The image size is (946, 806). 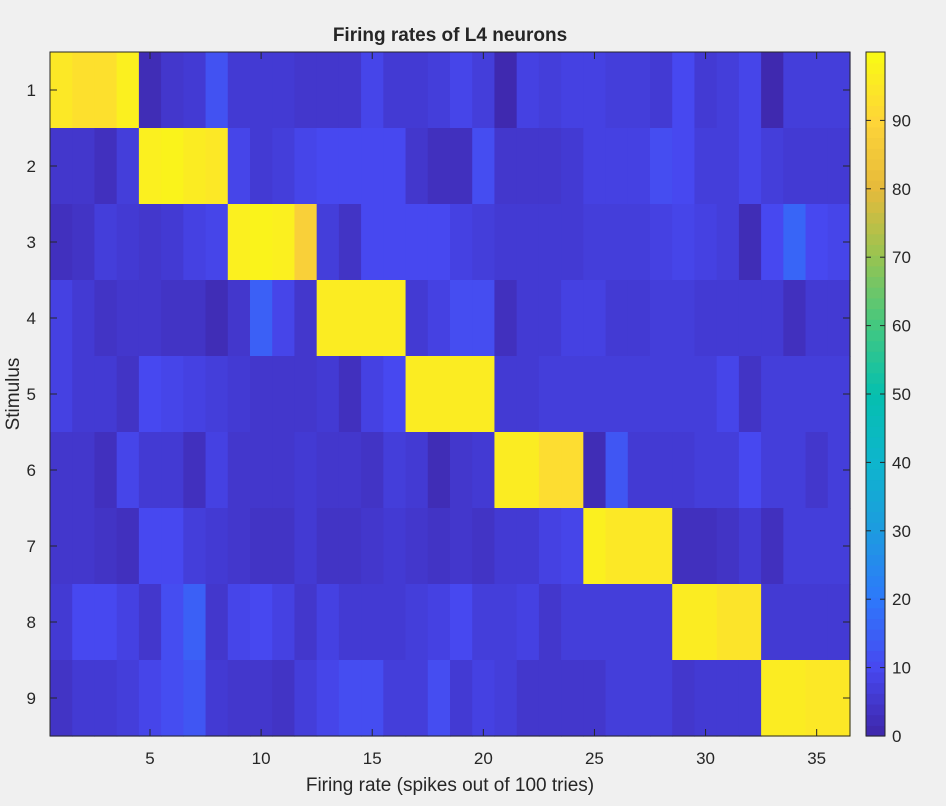 What do you see at coordinates (901, 599) in the screenshot?
I see `colorbar-tick-label: 20` at bounding box center [901, 599].